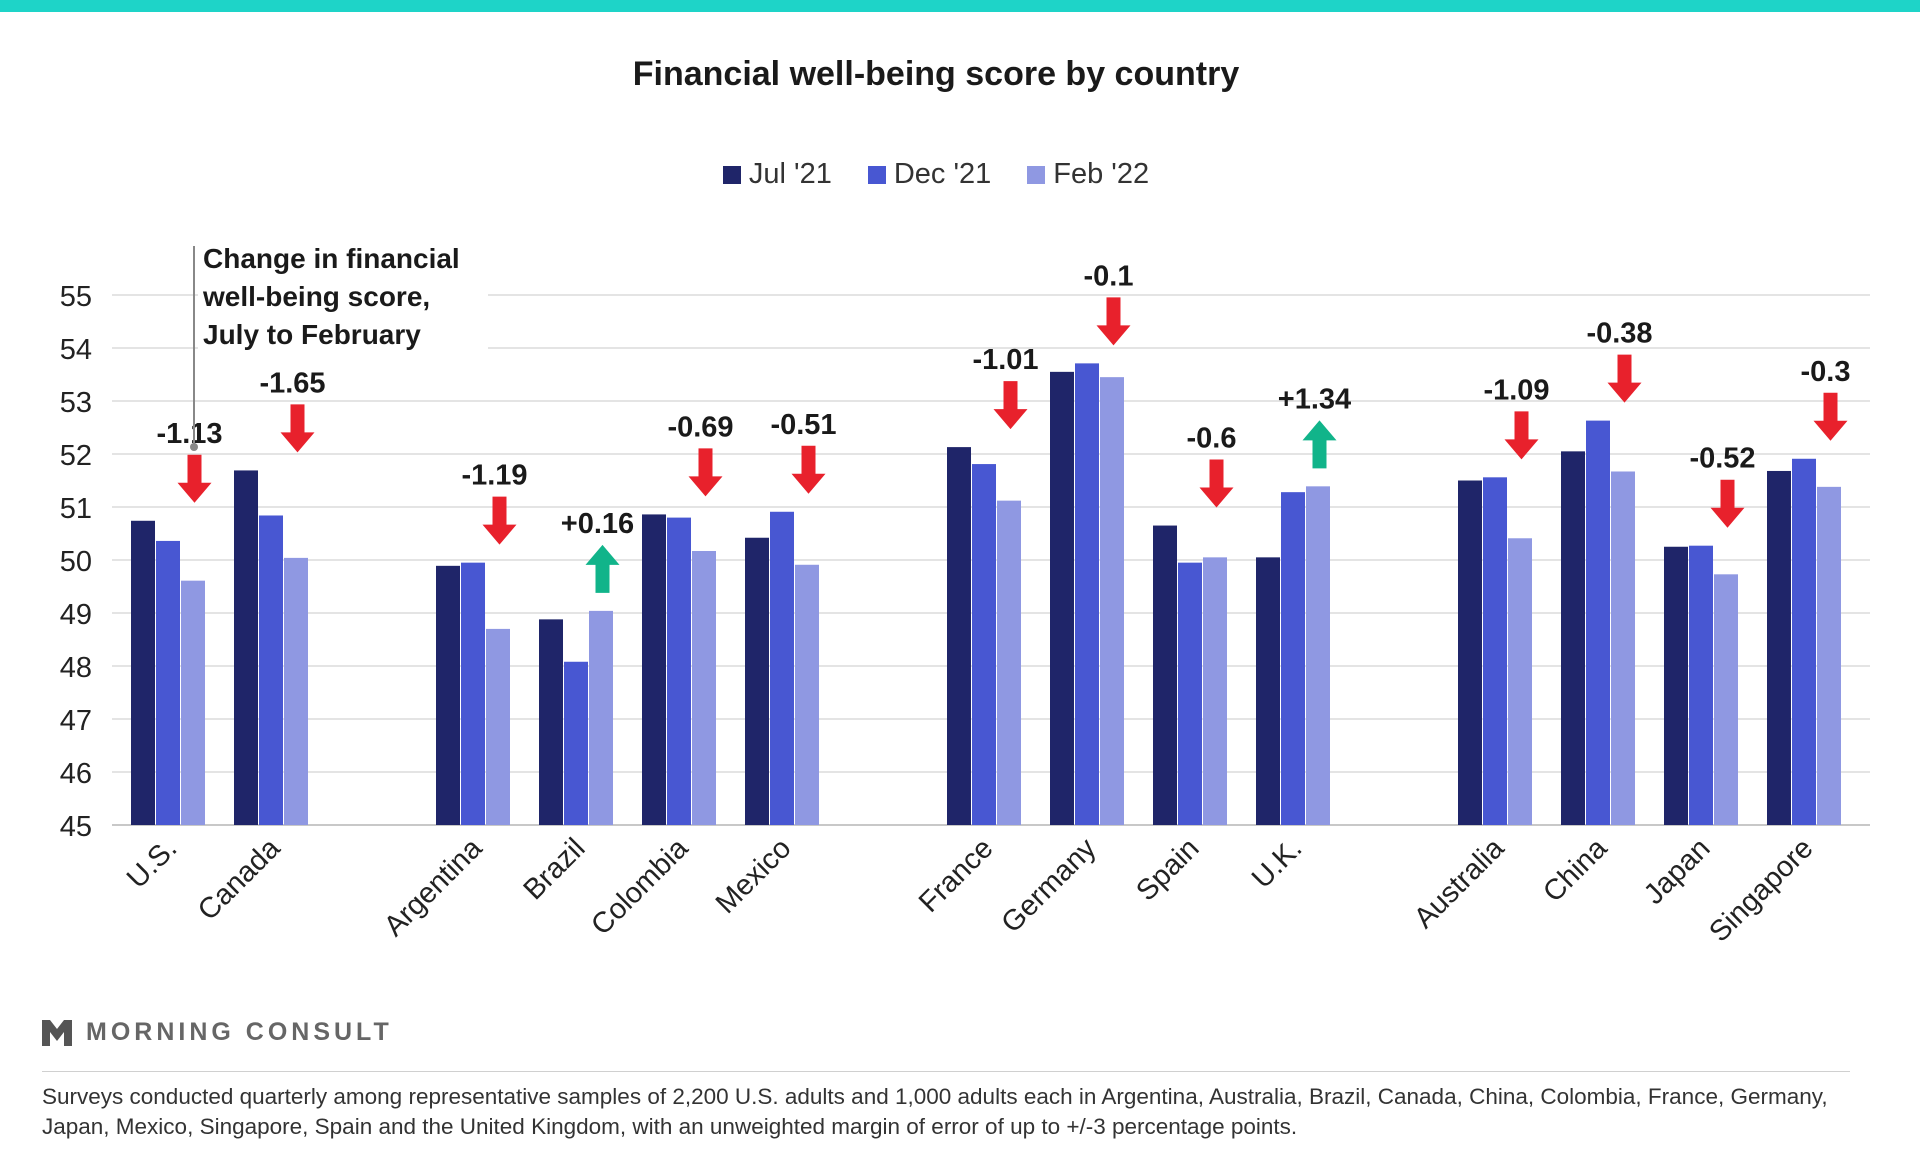 The width and height of the screenshot is (1920, 1152). What do you see at coordinates (700, 427) in the screenshot?
I see `change-label: -0.69` at bounding box center [700, 427].